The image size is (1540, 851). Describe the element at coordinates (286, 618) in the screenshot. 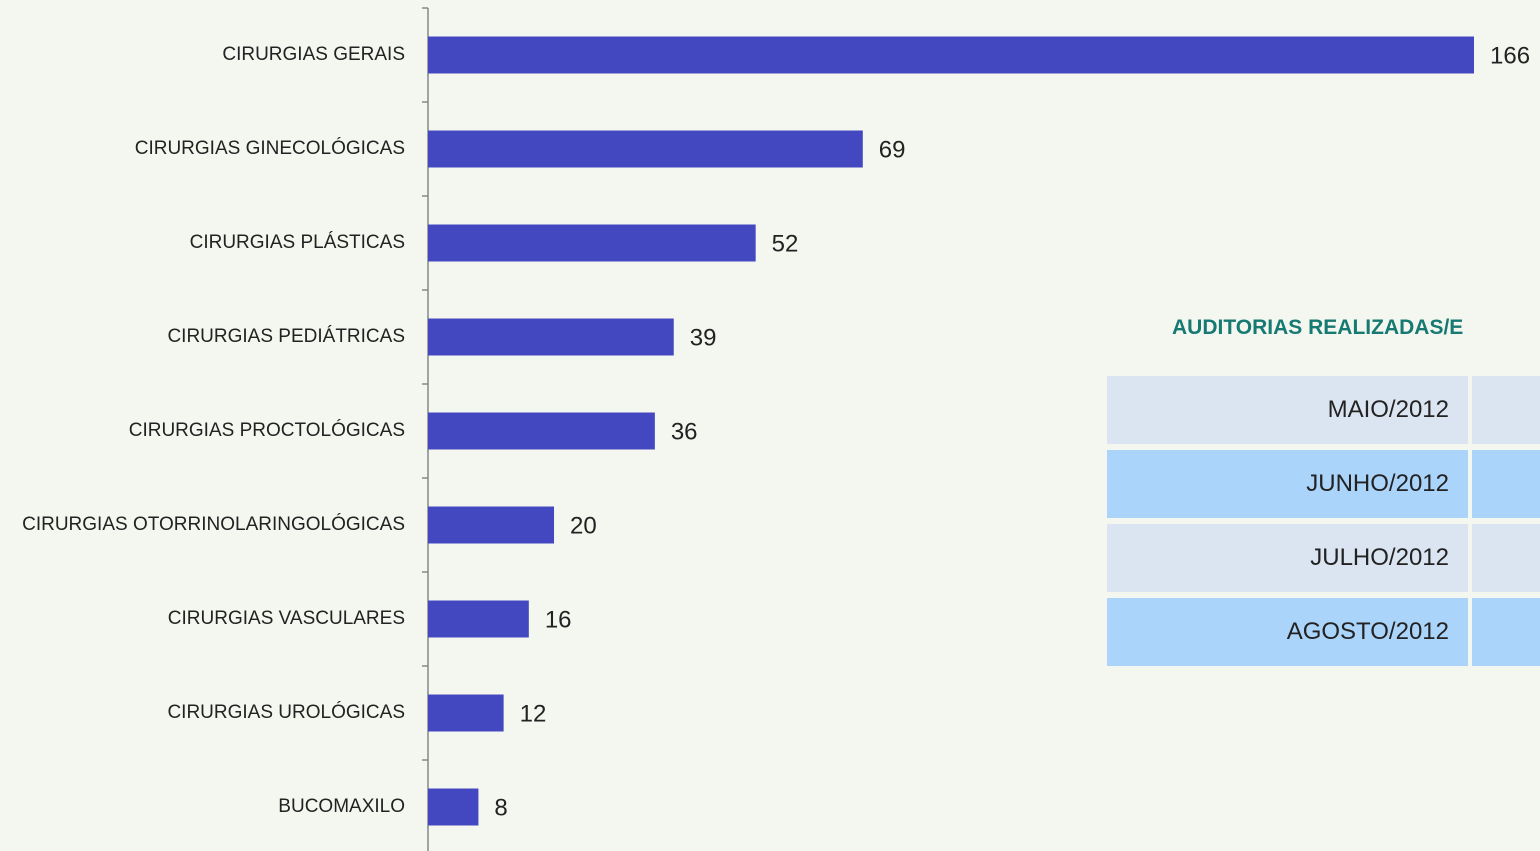

I see `category-label: CIRURGIAS VASCULARES` at that location.